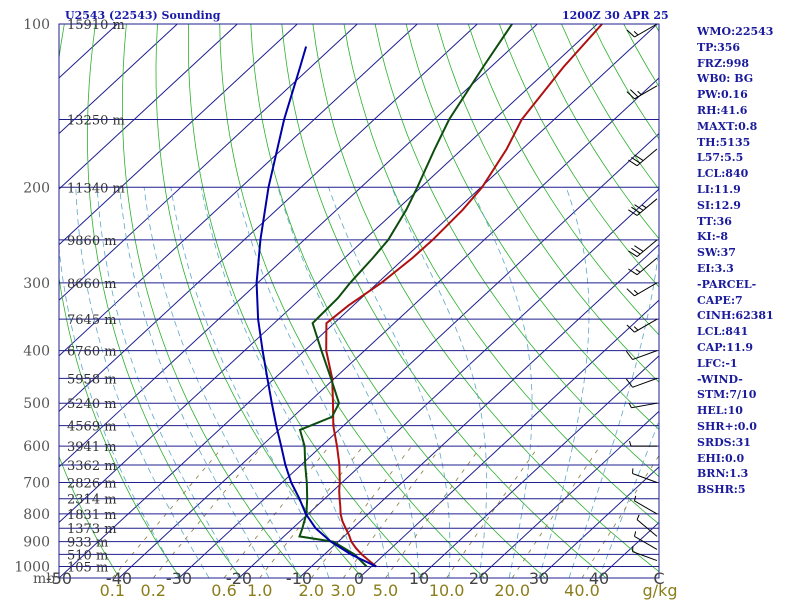  I want to click on sounding-index-item: SHR+:0.0, so click(727, 426).